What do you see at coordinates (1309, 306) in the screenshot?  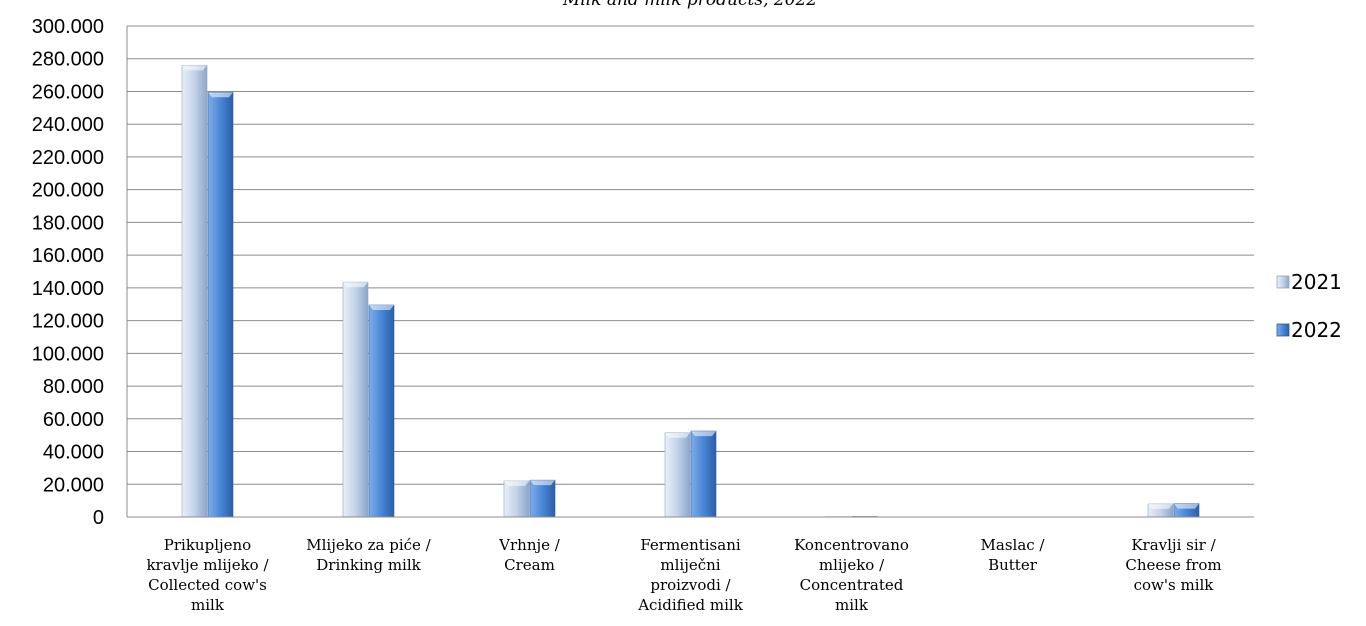 I see `legend: 2021 2022` at bounding box center [1309, 306].